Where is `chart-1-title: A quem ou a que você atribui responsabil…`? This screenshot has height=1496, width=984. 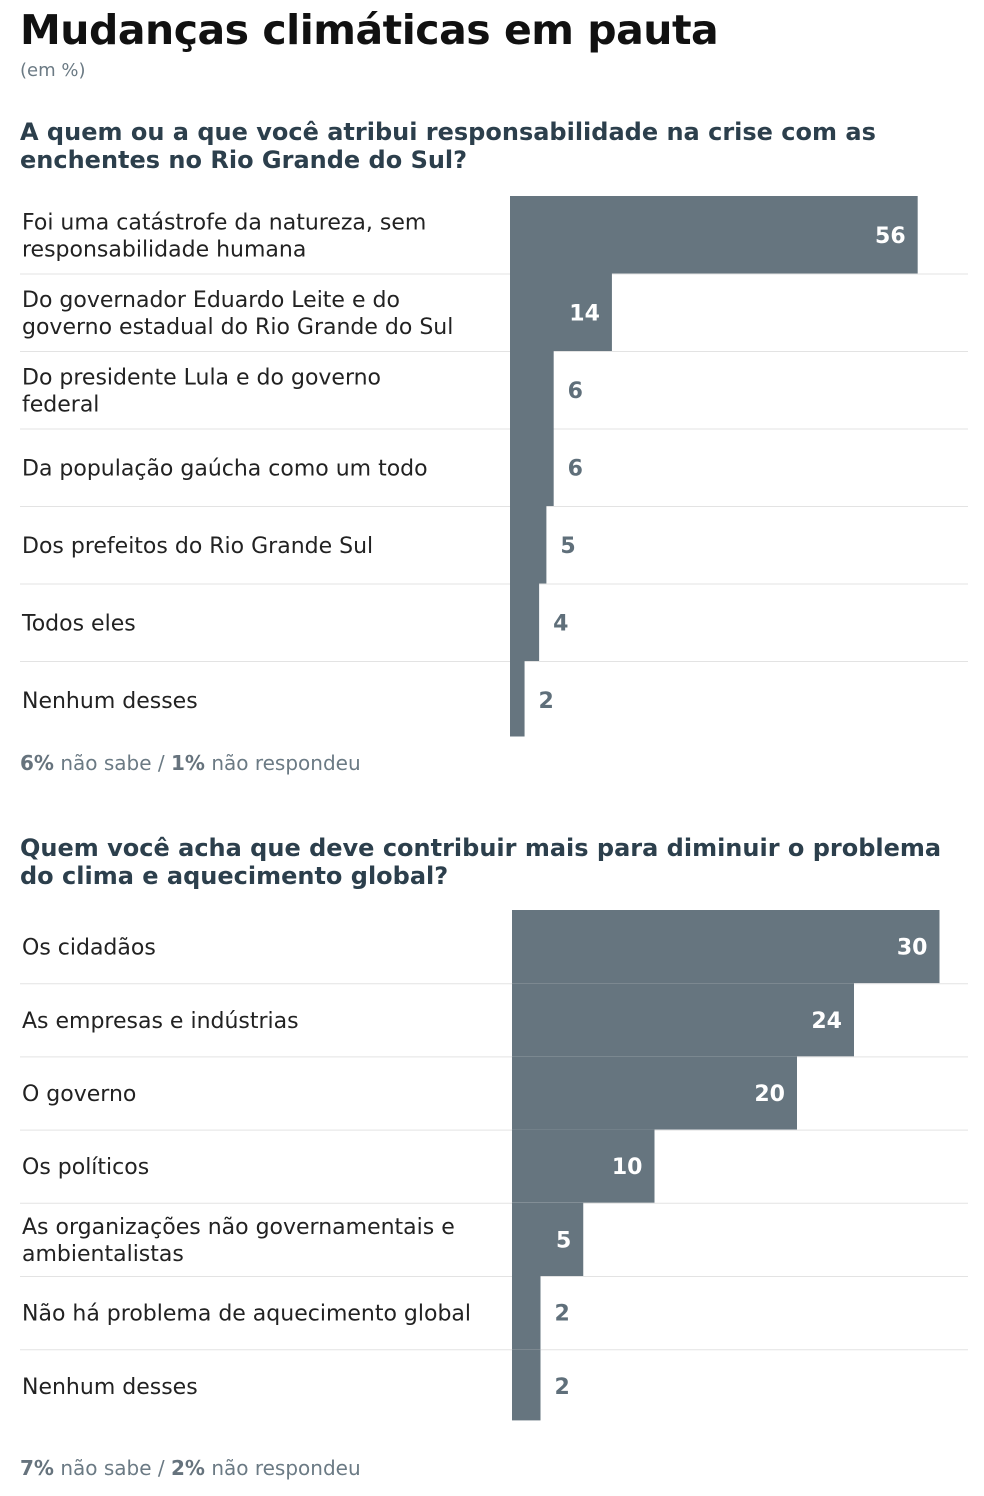
chart-1-title: A quem ou a que você atribui responsabil… is located at coordinates (448, 146).